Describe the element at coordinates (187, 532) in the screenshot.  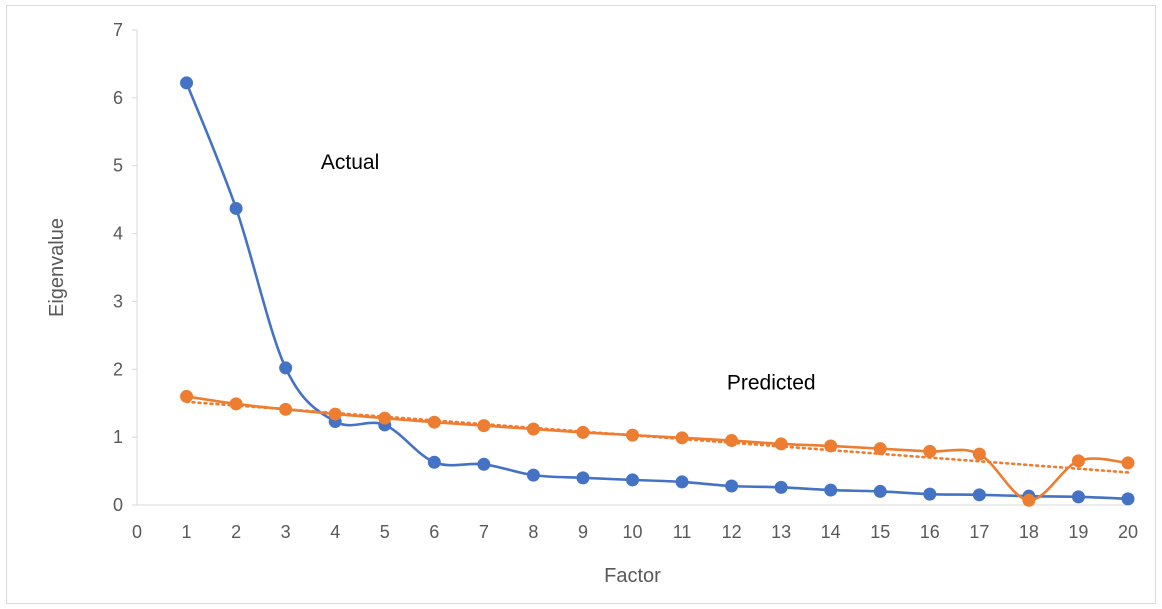
I see `x-tick-label: 1` at that location.